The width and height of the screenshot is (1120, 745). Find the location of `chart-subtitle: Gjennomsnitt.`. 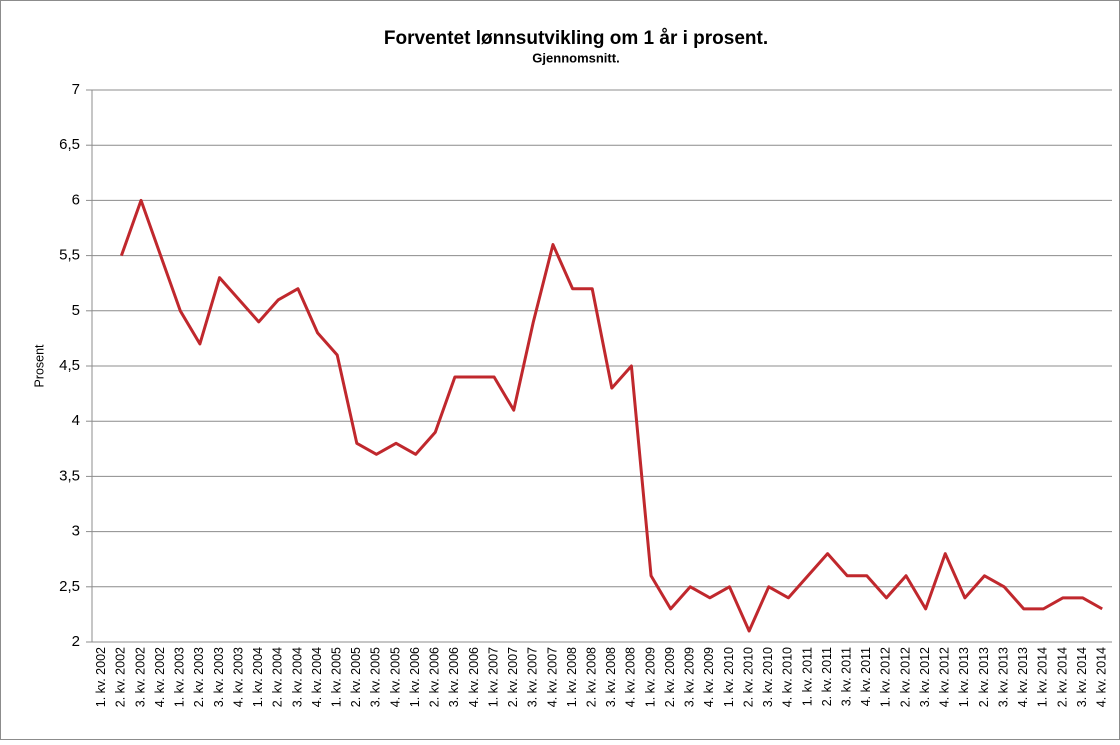

chart-subtitle: Gjennomsnitt. is located at coordinates (575, 57).